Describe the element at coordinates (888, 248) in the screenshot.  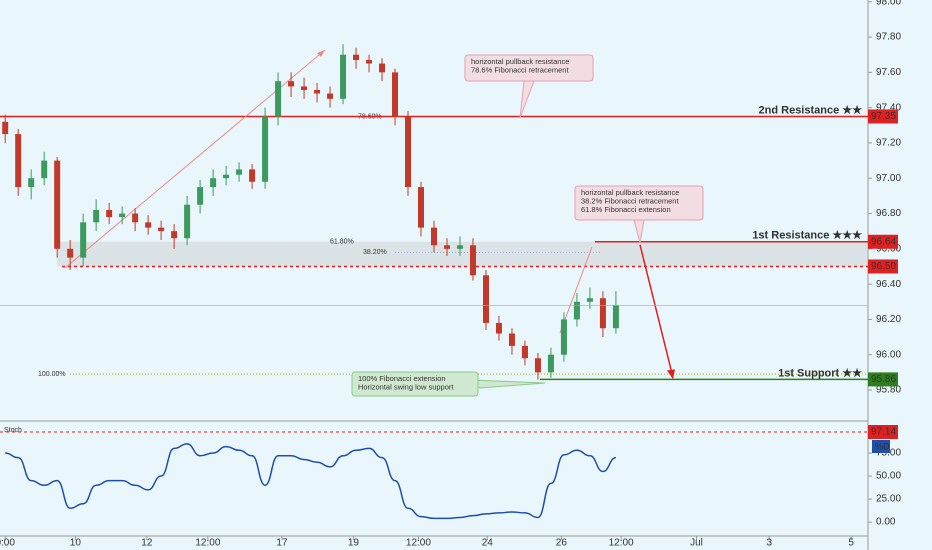
I see `y-tick-label: 96.60` at that location.